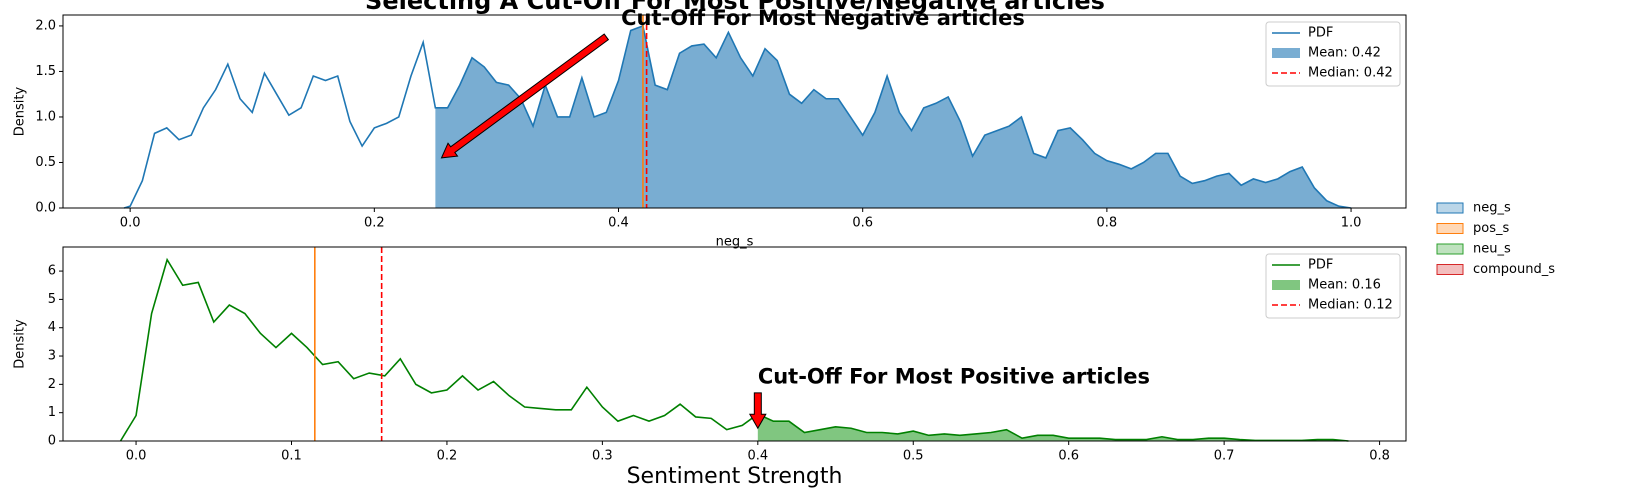 This screenshot has width=1637, height=500. Describe the element at coordinates (45, 25) in the screenshot. I see `y-tick-label: 2.0` at that location.